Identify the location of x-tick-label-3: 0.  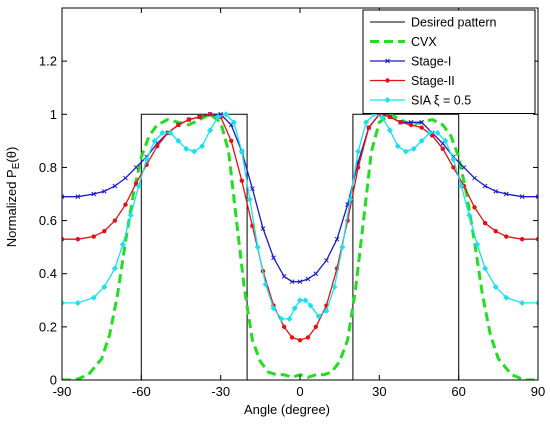
(299, 391).